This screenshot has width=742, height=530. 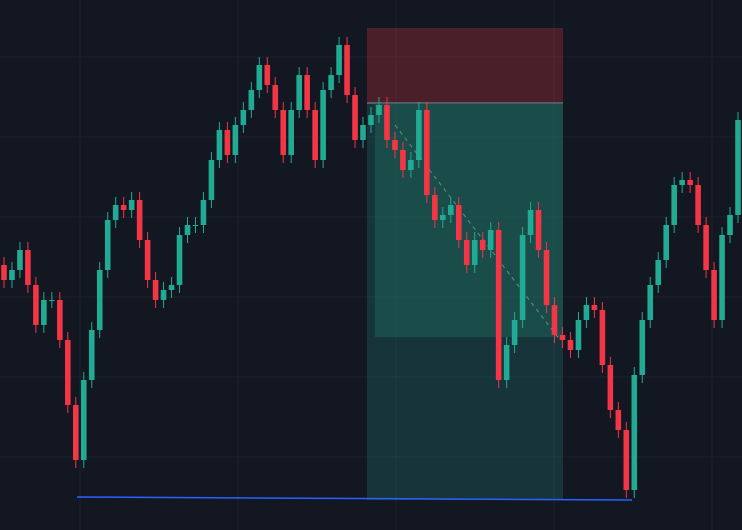 I want to click on position-progress, so click(x=469, y=220).